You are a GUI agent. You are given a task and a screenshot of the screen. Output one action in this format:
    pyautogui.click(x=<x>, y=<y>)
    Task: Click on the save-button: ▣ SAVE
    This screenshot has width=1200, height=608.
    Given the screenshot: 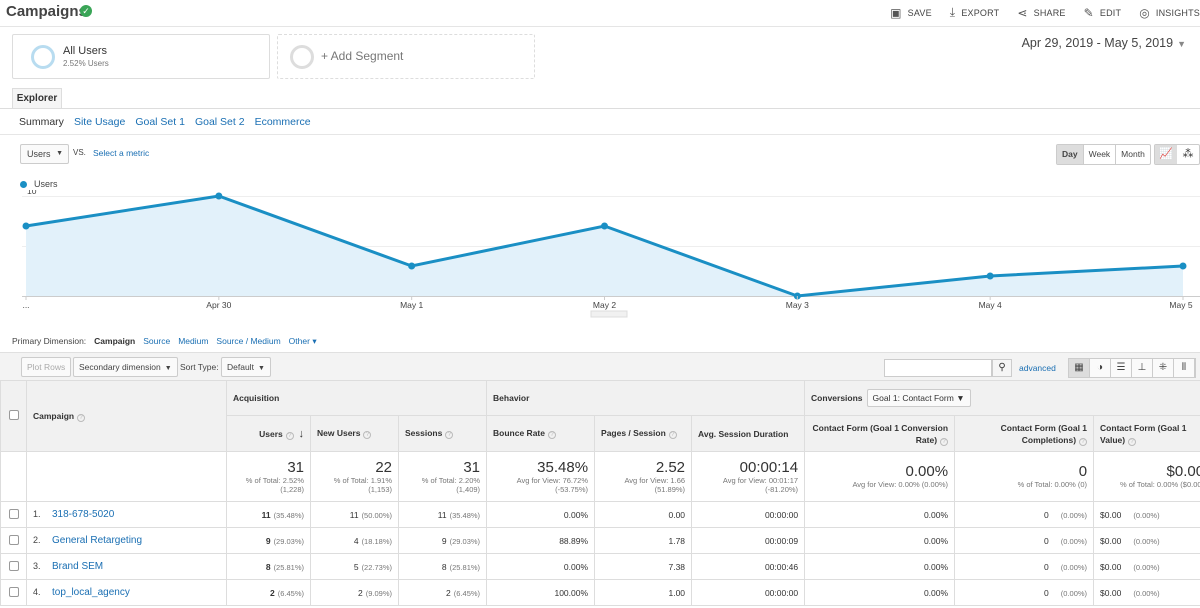 What is the action you would take?
    pyautogui.click(x=911, y=12)
    